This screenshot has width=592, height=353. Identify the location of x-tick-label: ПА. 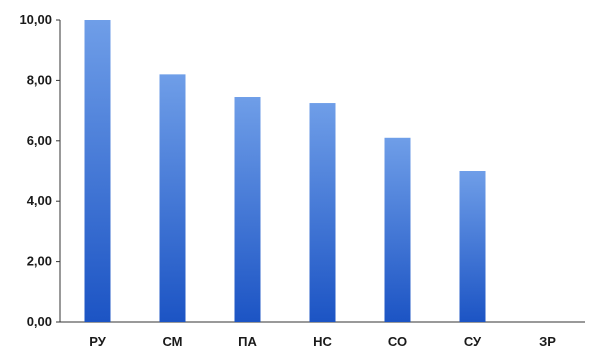
(247, 341).